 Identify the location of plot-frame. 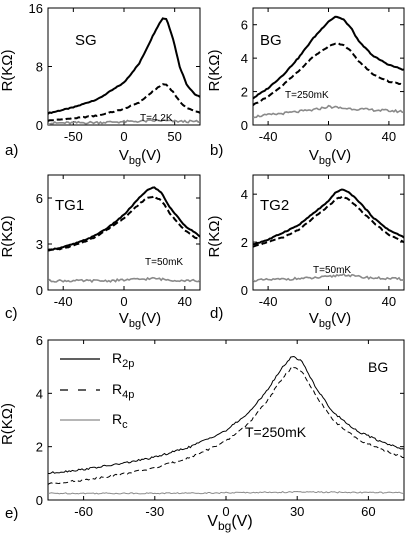
(328, 66).